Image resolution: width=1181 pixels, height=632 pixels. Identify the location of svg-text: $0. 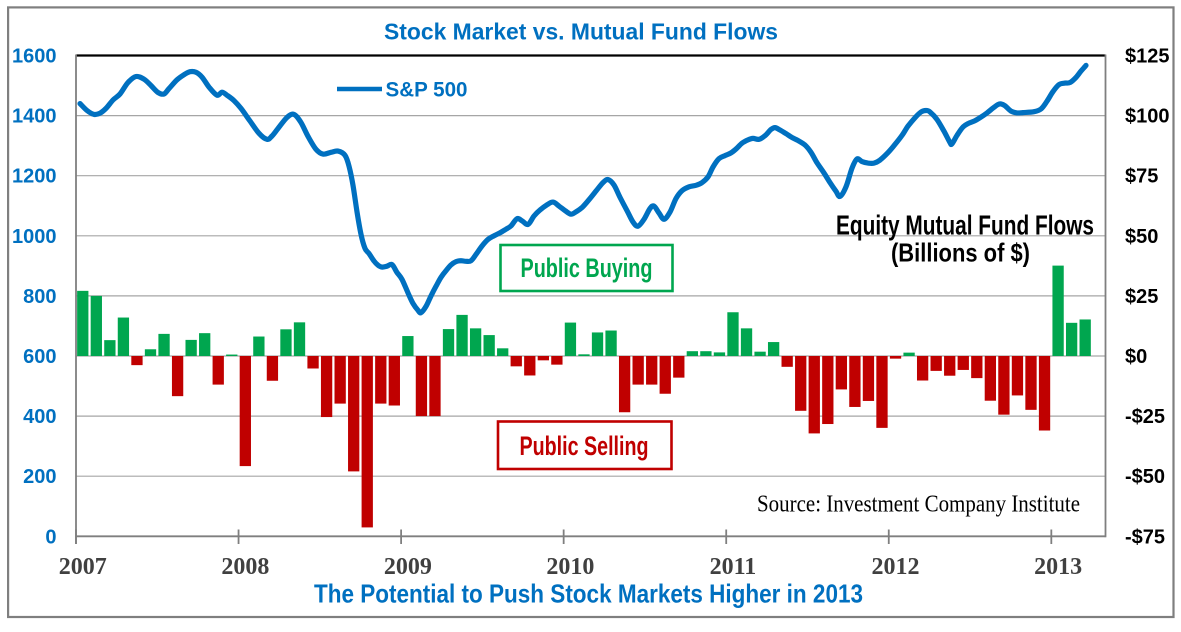
(1136, 357).